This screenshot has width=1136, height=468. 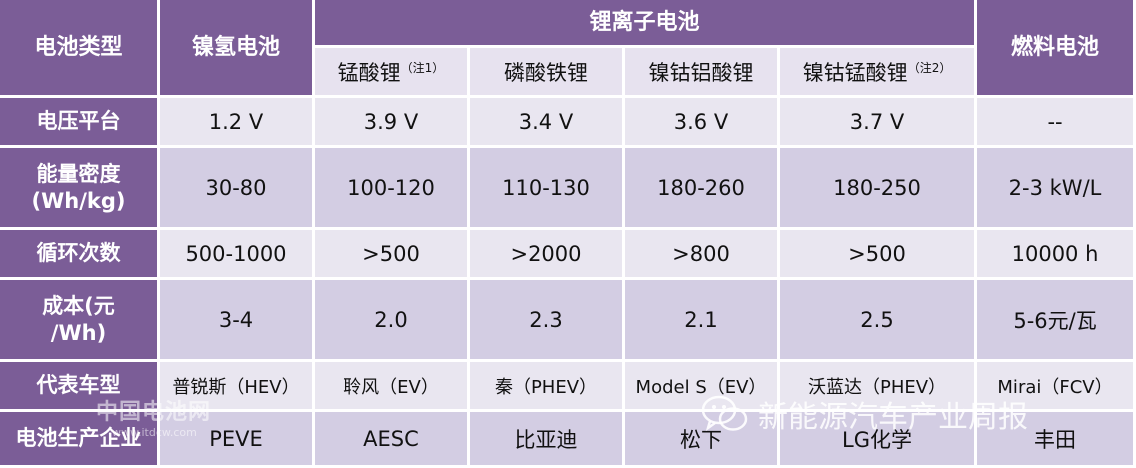 What do you see at coordinates (879, 321) in the screenshot?
I see `table-cell: 2.5` at bounding box center [879, 321].